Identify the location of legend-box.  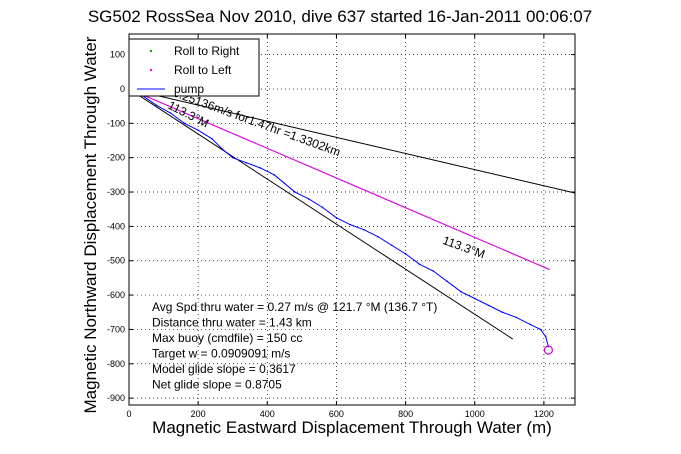
(194, 67).